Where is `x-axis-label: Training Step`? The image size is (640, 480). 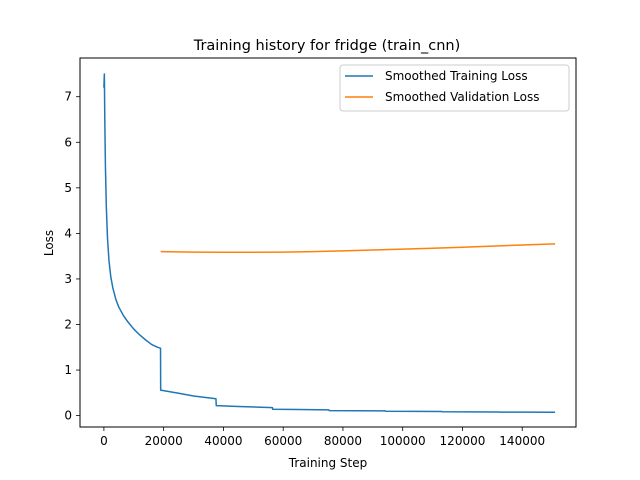 x-axis-label: Training Step is located at coordinates (328, 463).